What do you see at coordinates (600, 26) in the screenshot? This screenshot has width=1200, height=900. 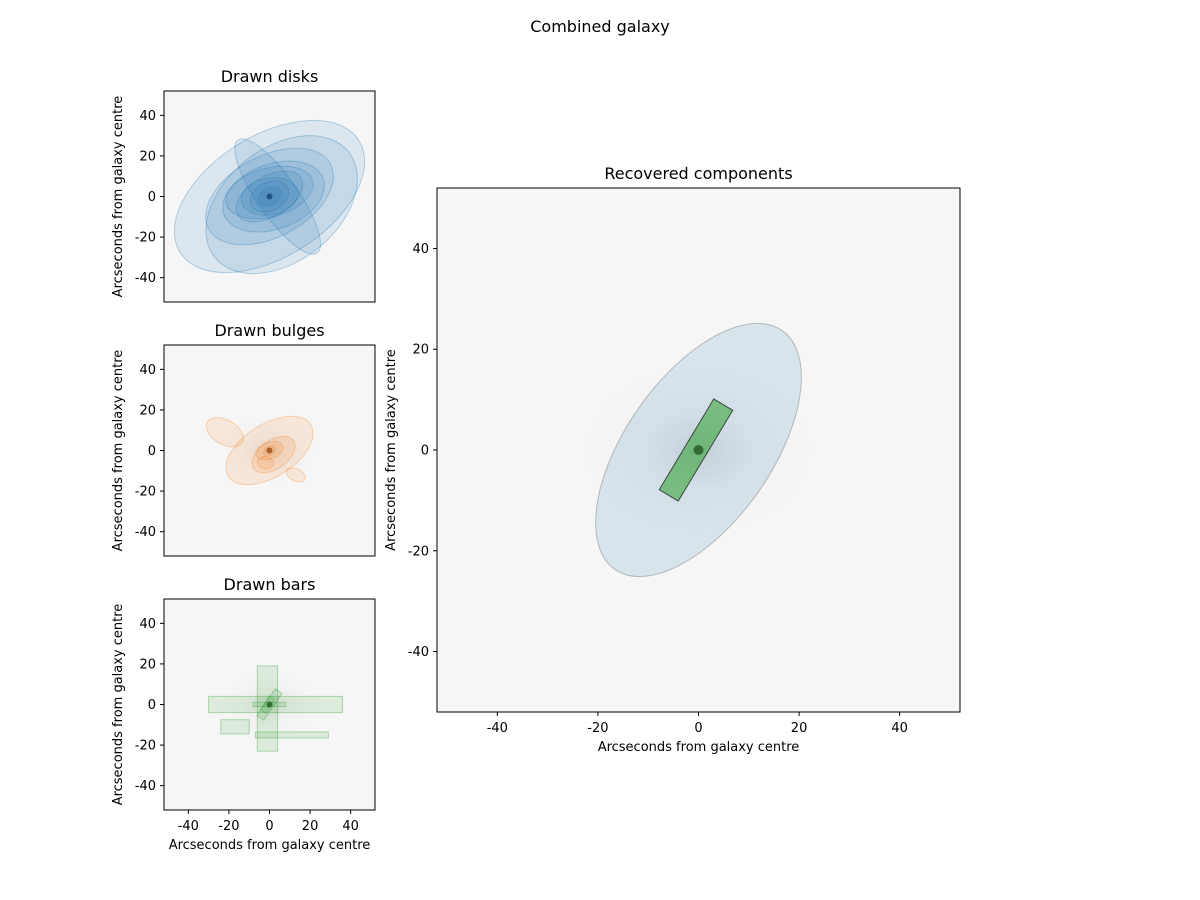 I see `figure-title: Combined galaxy` at bounding box center [600, 26].